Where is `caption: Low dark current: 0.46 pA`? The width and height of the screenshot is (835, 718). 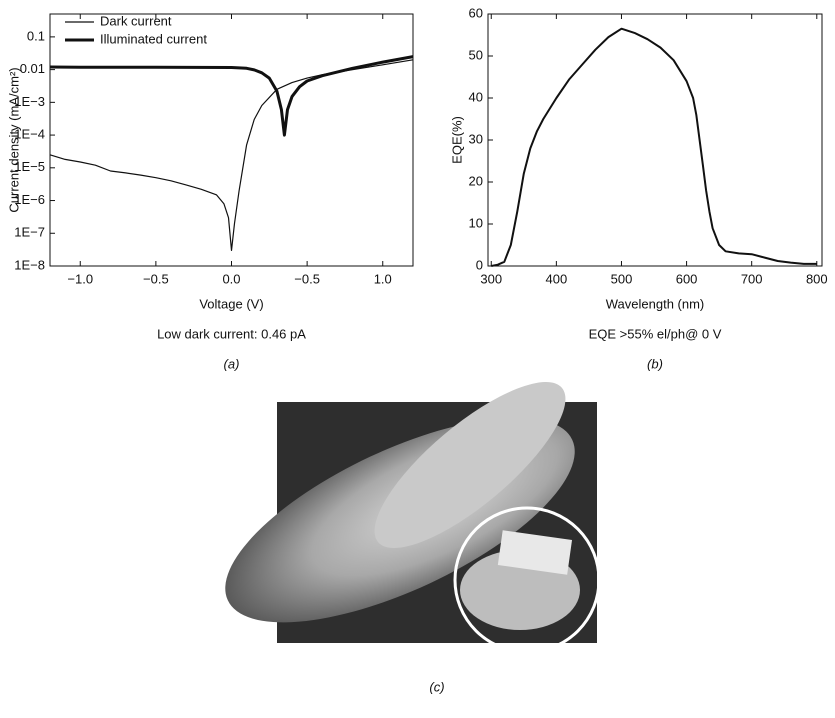
caption: Low dark current: 0.46 pA is located at coordinates (231, 333).